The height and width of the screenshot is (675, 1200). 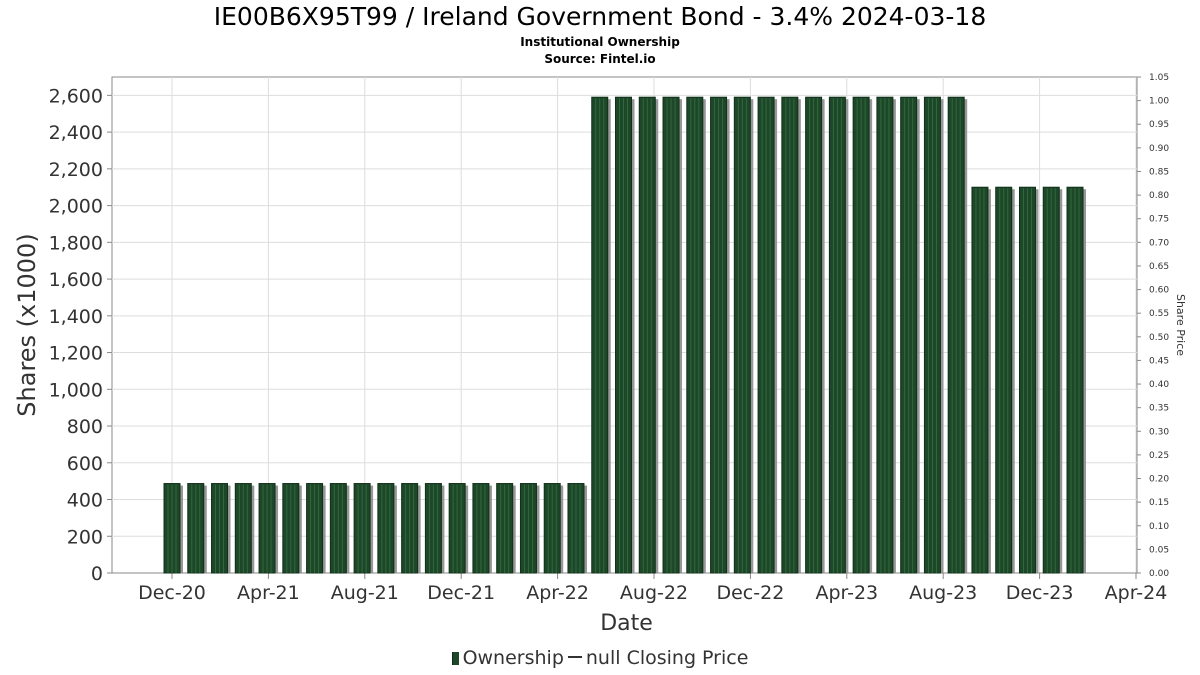 I want to click on price-legend-label: null Closing Price, so click(x=667, y=658).